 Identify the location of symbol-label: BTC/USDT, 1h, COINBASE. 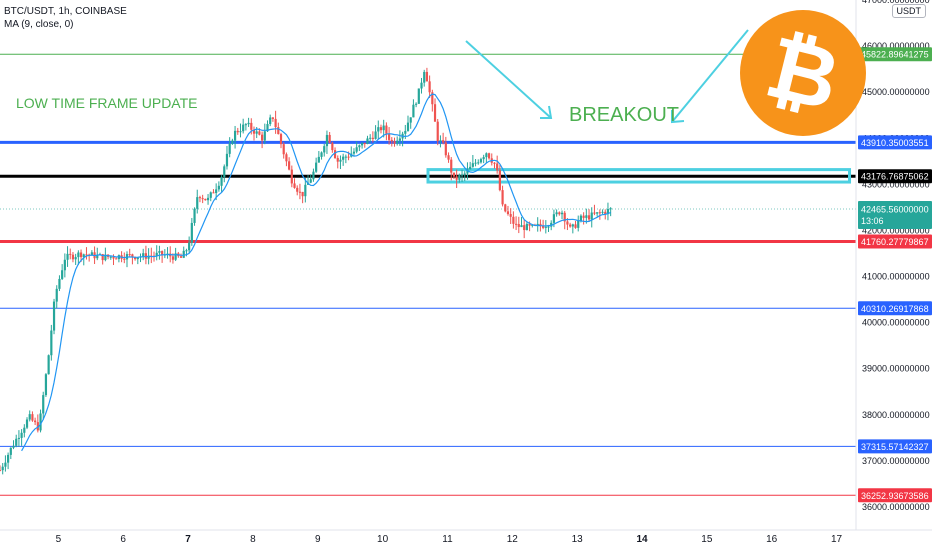
(65, 11).